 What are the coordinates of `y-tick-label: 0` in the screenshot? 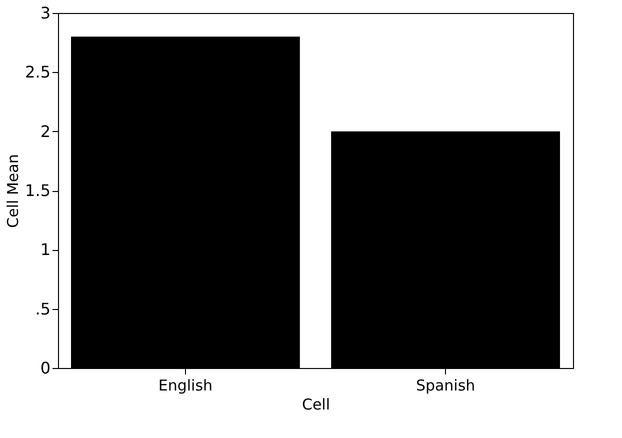 It's located at (45, 368).